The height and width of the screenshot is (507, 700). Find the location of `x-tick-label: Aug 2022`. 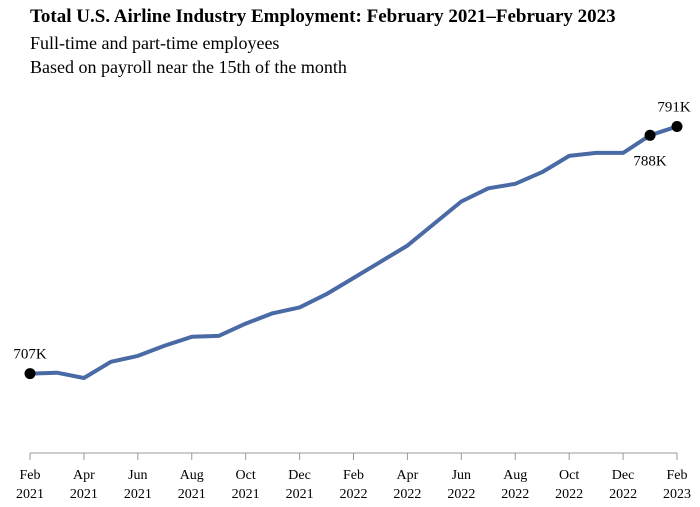

x-tick-label: Aug 2022 is located at coordinates (515, 485).